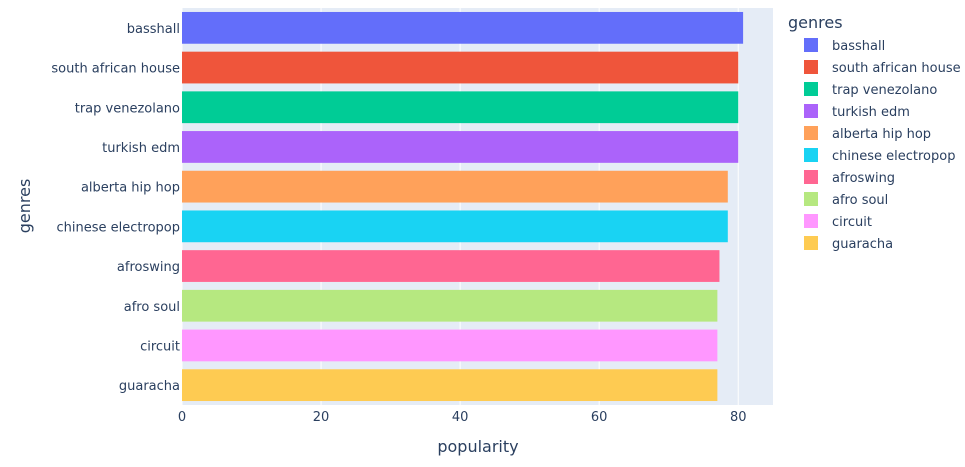 Image resolution: width=965 pixels, height=467 pixels. Describe the element at coordinates (738, 417) in the screenshot. I see `x-tick-label: 80` at that location.